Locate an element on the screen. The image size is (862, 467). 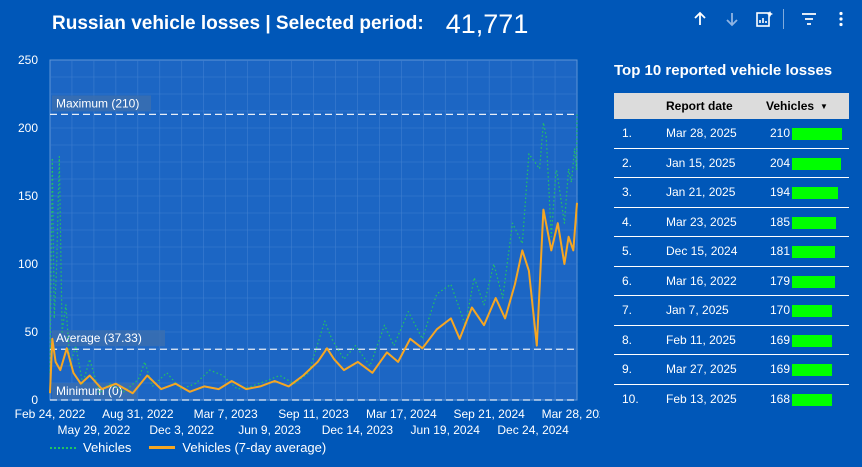
table-row: 7. Jan 7, 2025 170 is located at coordinates (731, 310).